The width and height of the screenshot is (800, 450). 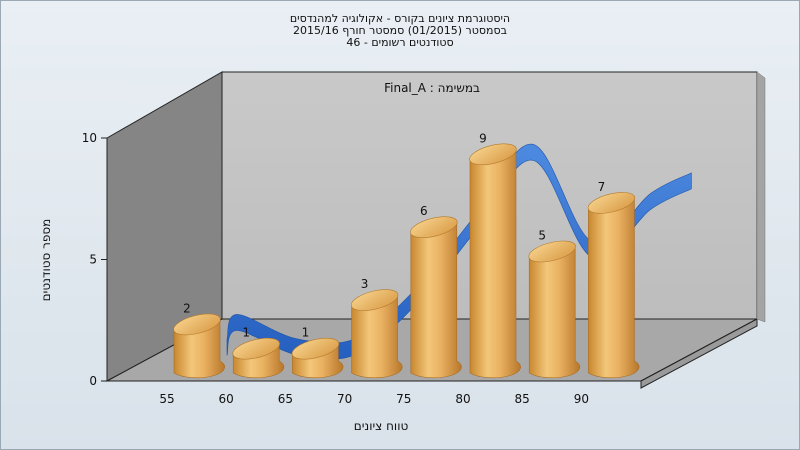 I want to click on x-tick-label: 70, so click(x=344, y=399).